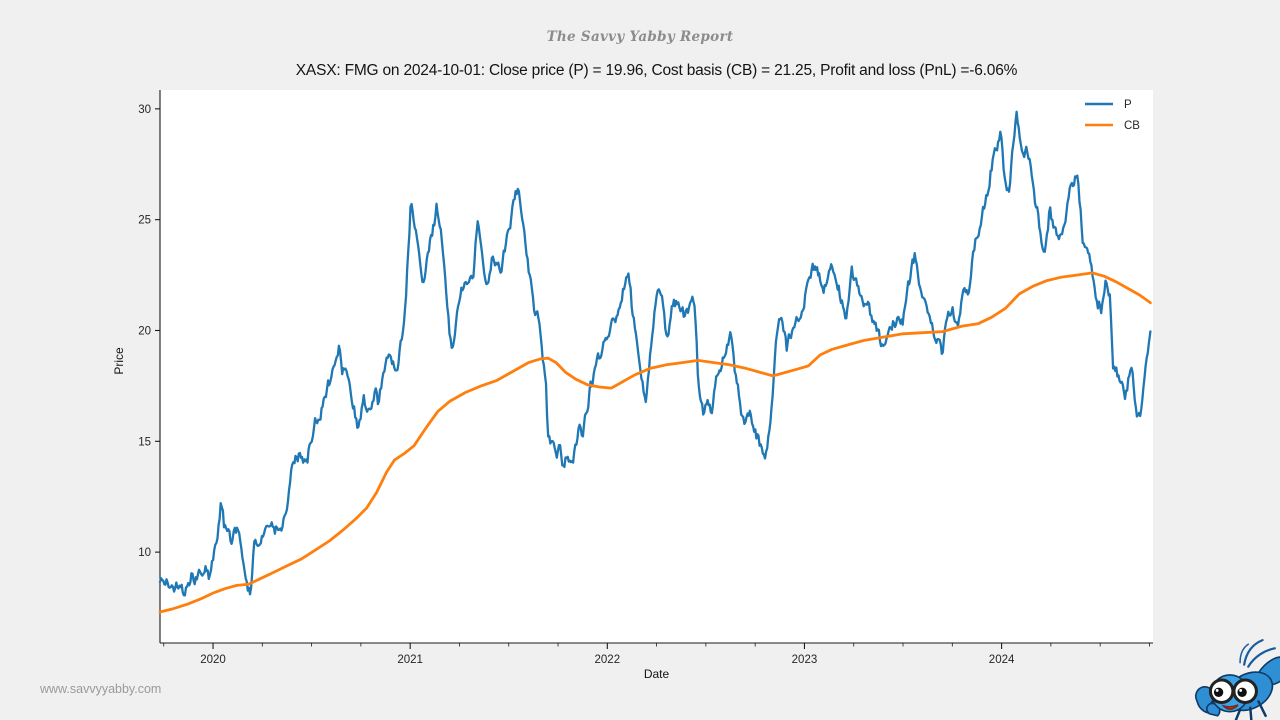 The image size is (1280, 720). Describe the element at coordinates (656, 674) in the screenshot. I see `x-axis-label: Date` at that location.